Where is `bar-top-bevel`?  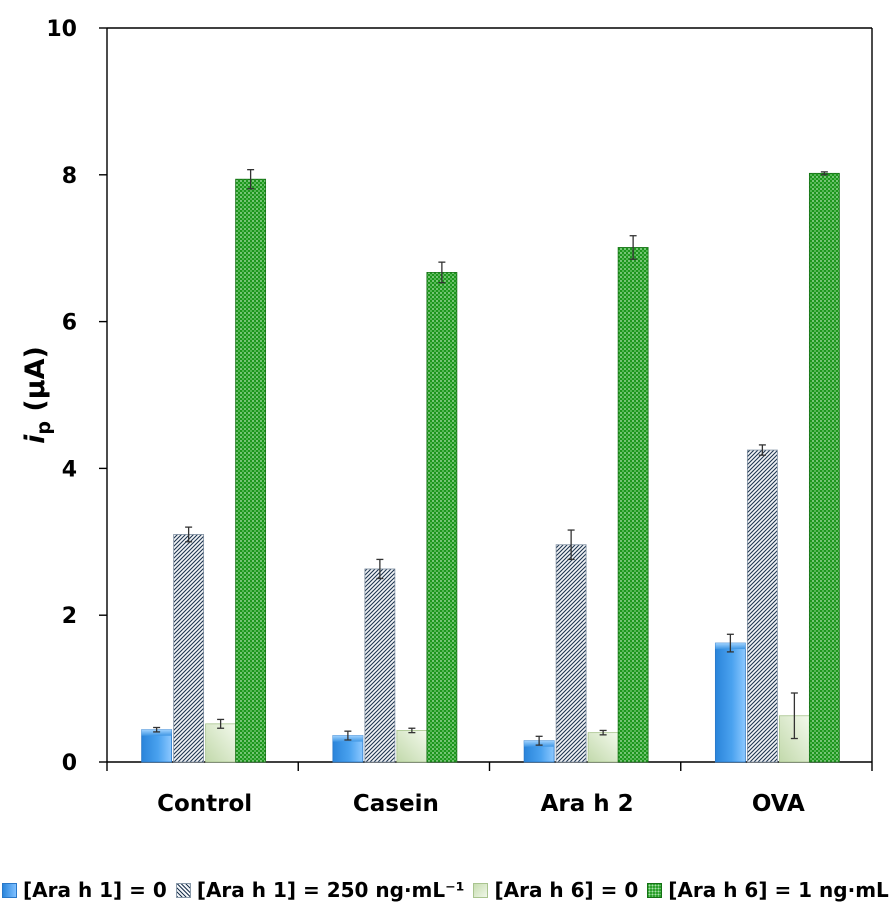 bar-top-bevel is located at coordinates (156, 732).